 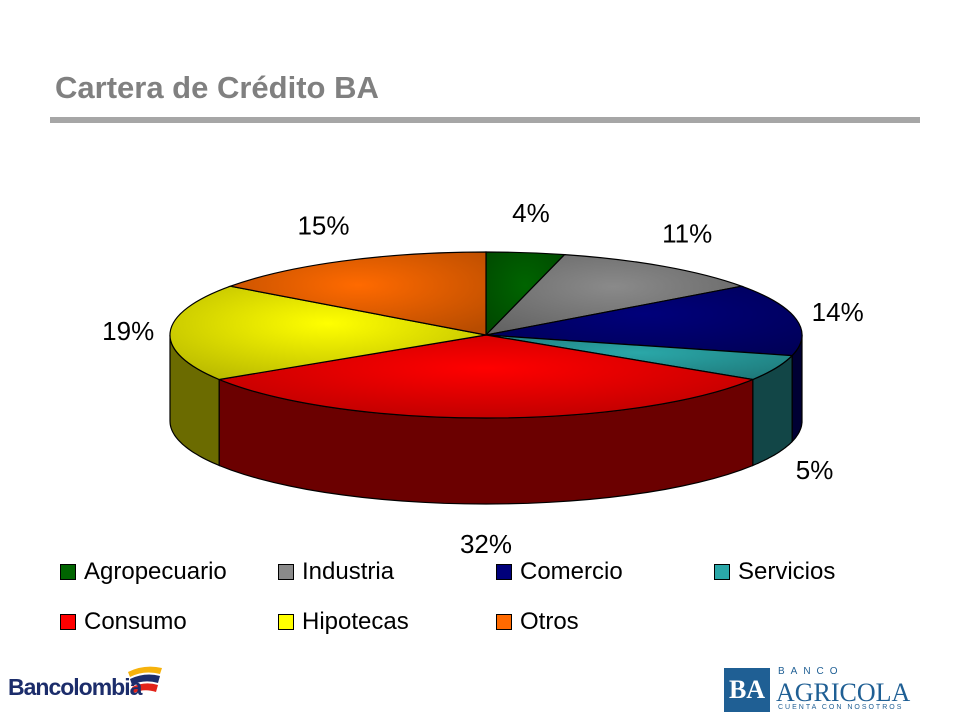 I want to click on pie-slice-consumo, so click(x=486, y=376).